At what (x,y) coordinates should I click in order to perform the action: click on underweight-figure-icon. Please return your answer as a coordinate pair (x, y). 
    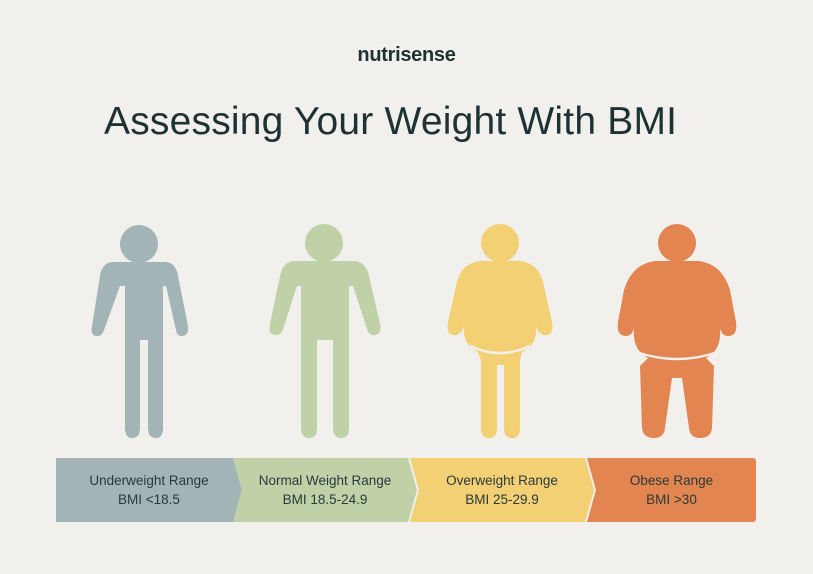
    Looking at the image, I should click on (140, 331).